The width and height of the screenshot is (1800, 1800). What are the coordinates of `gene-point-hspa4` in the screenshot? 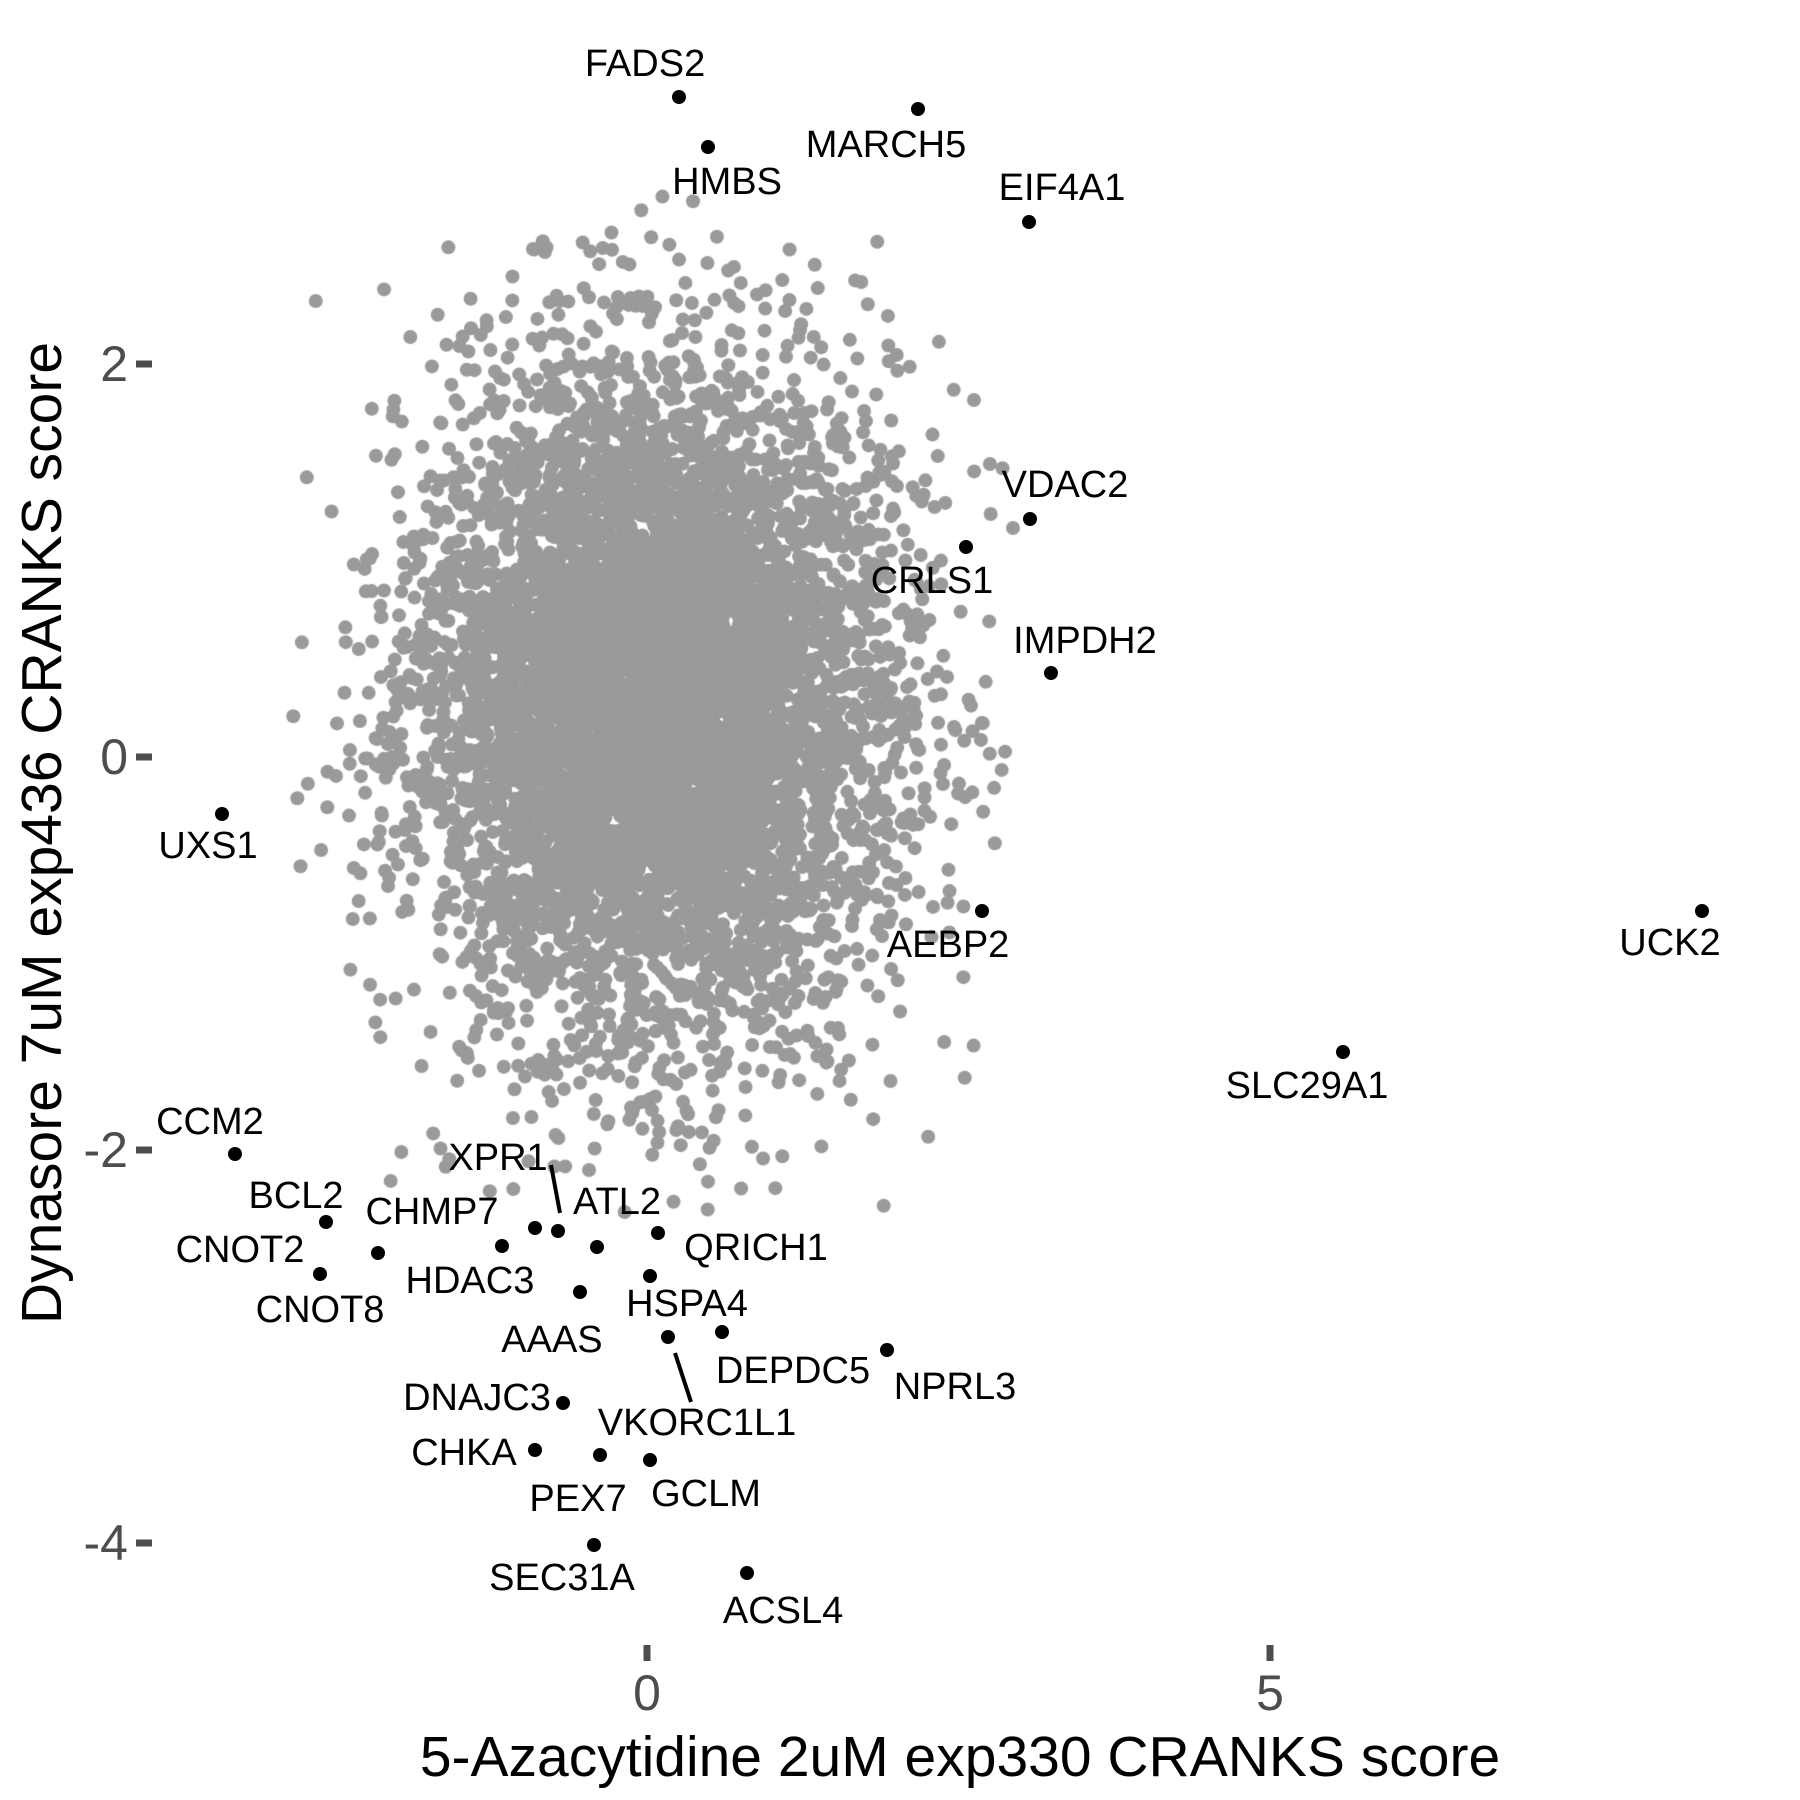 It's located at (649, 1275).